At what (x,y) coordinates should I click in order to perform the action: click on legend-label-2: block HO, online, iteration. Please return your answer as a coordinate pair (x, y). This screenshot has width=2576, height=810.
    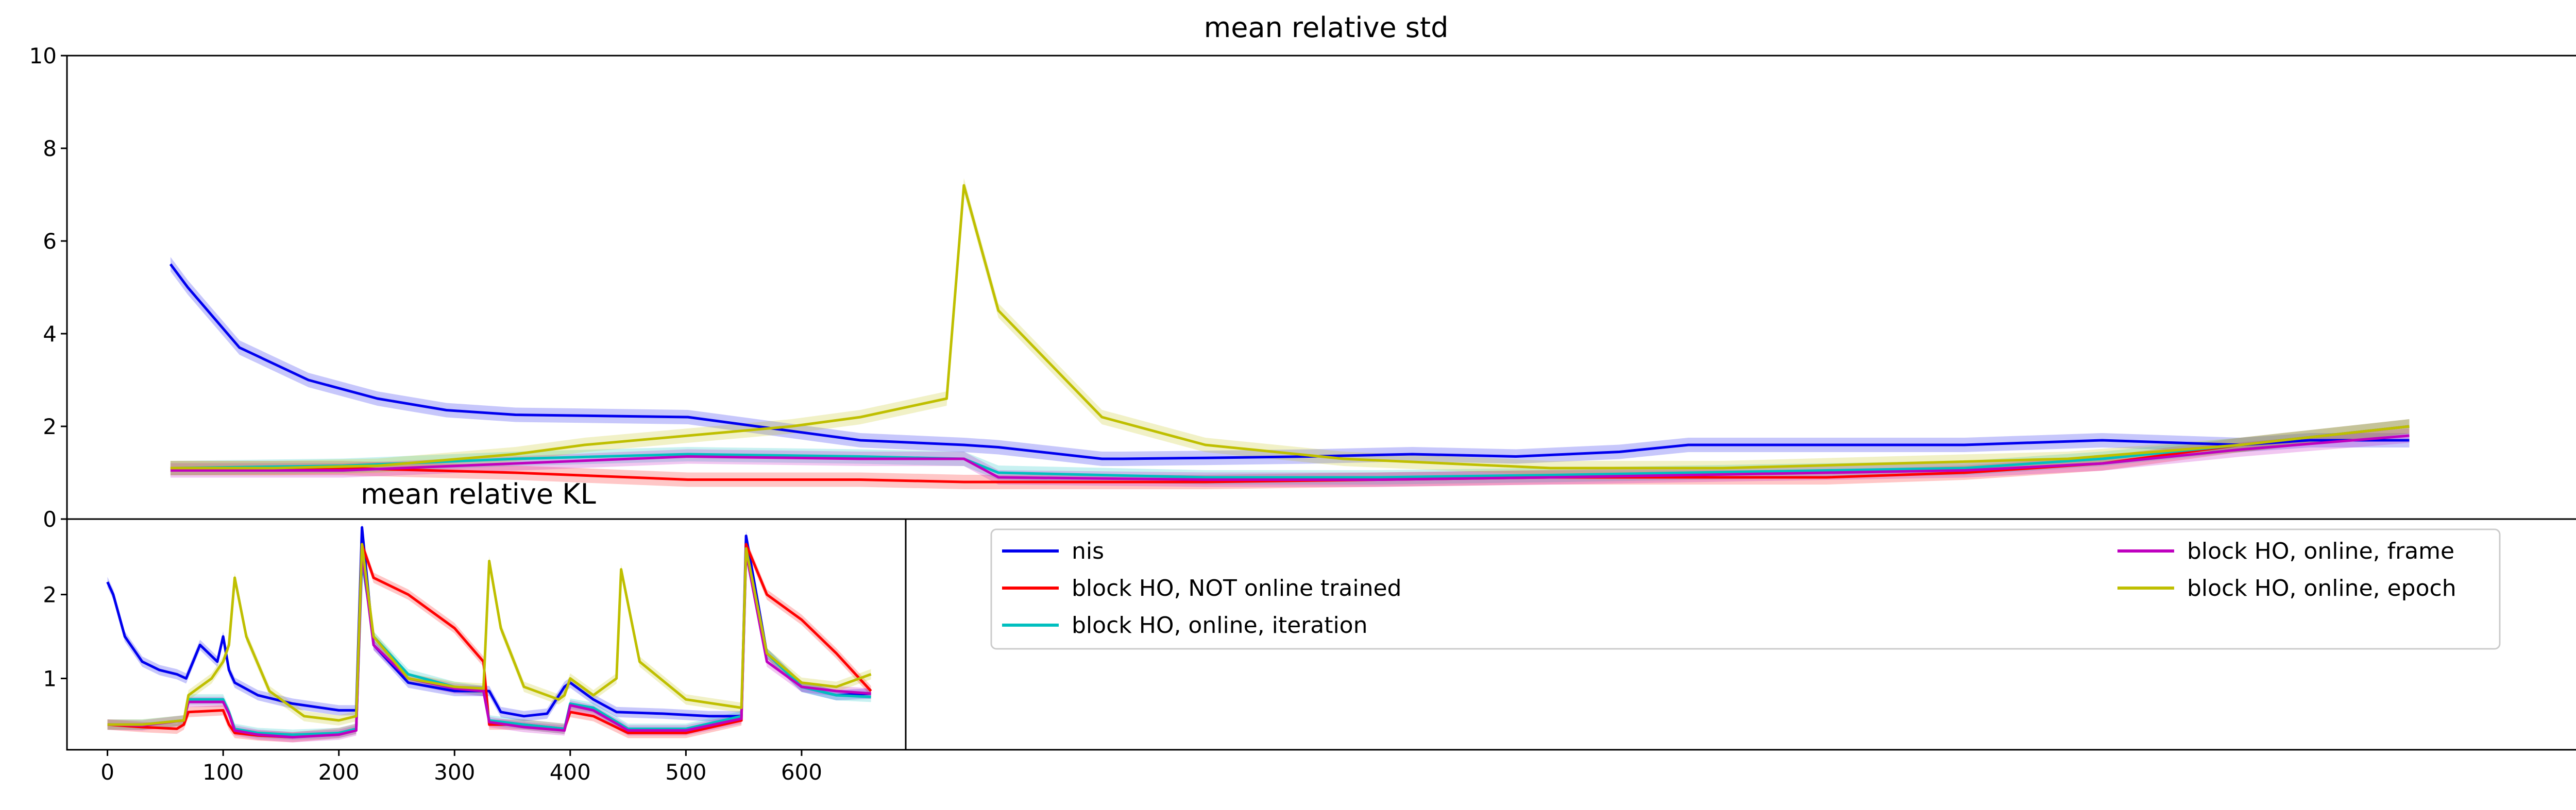
    Looking at the image, I should click on (1220, 625).